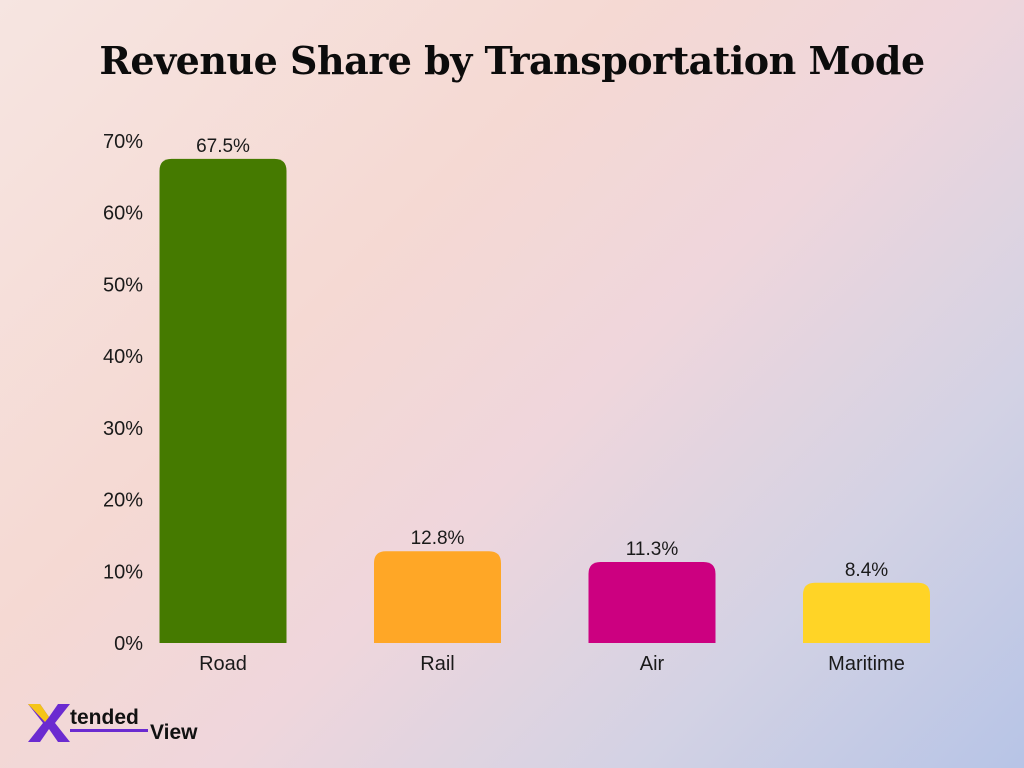  Describe the element at coordinates (652, 664) in the screenshot. I see `x-tick-label: Air` at that location.